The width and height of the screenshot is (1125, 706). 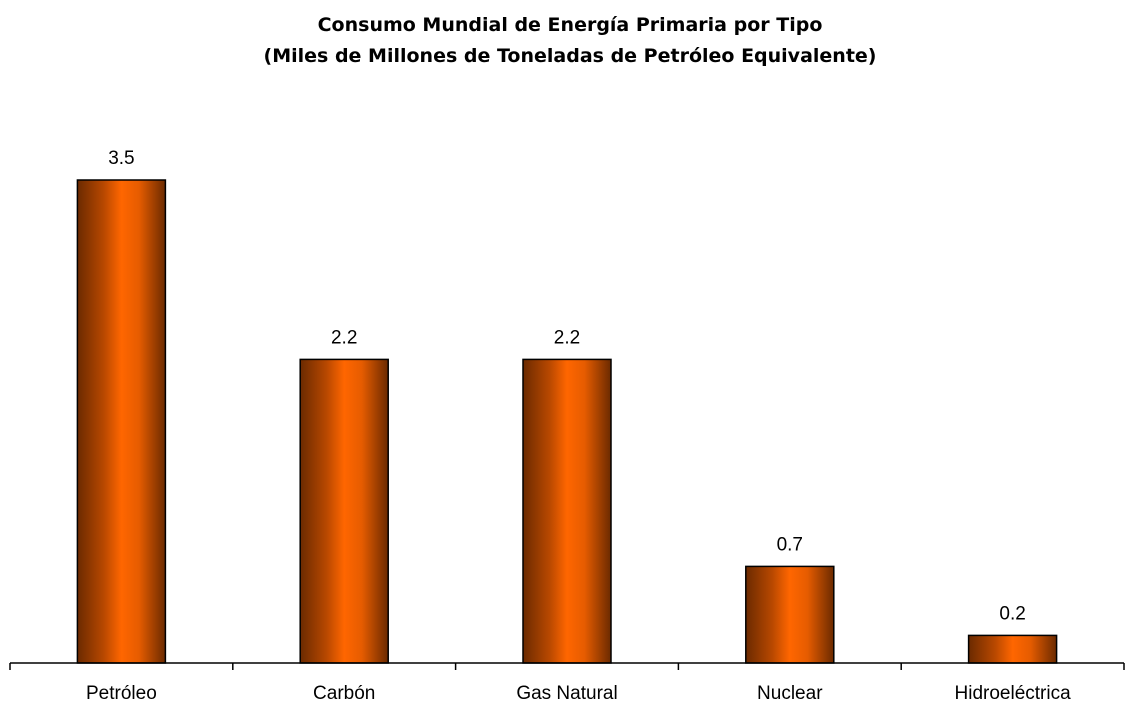 What do you see at coordinates (1012, 613) in the screenshot?
I see `data-label: 0.2` at bounding box center [1012, 613].